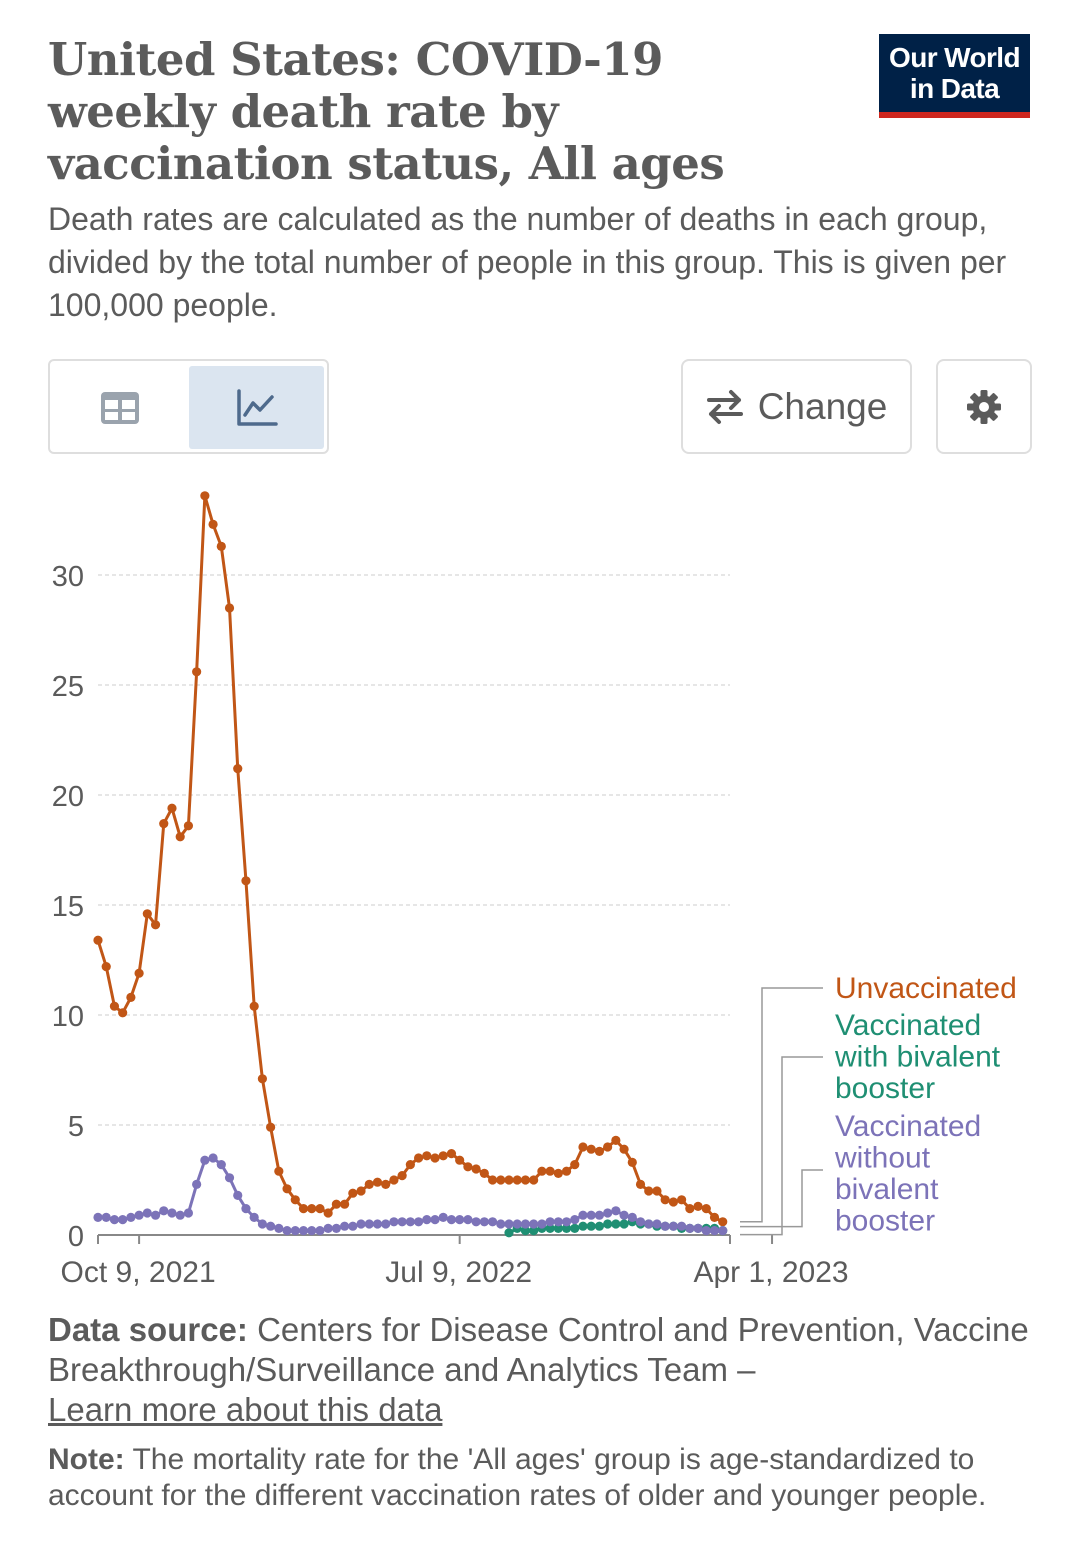  What do you see at coordinates (256, 407) in the screenshot?
I see `tab-chart` at bounding box center [256, 407].